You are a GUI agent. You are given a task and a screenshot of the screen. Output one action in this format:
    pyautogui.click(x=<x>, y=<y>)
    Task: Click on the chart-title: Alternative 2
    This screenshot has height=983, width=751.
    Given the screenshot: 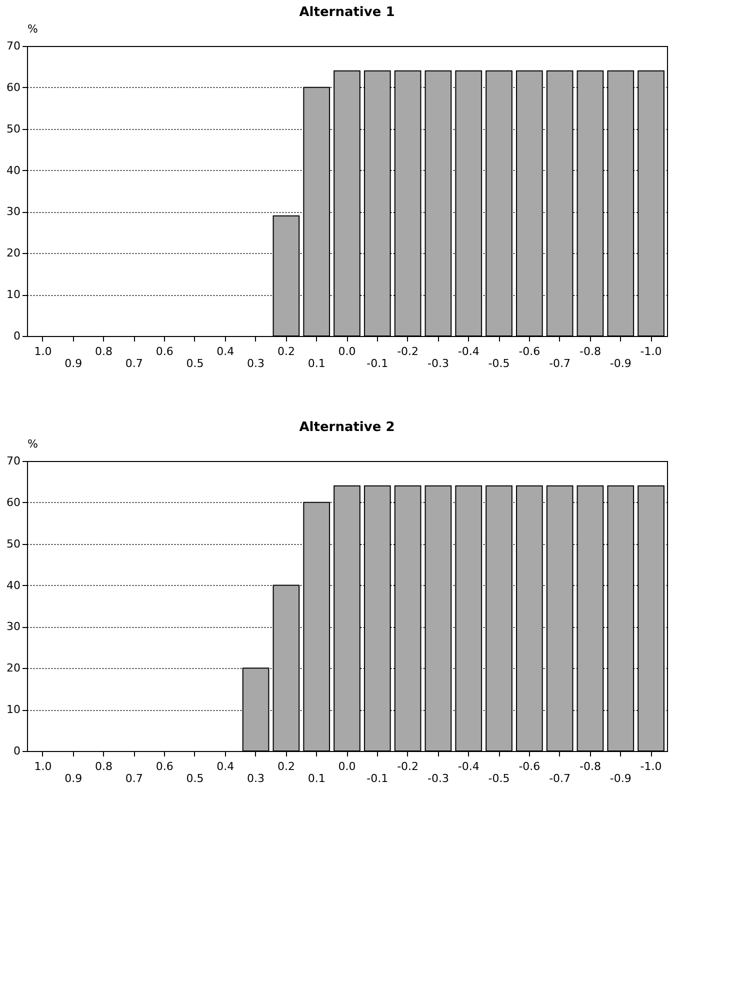 What is the action you would take?
    pyautogui.click(x=347, y=427)
    